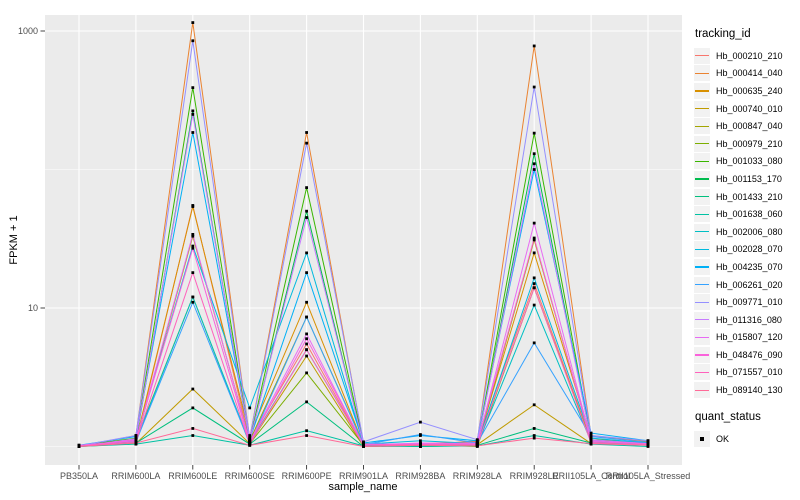 This screenshot has height=500, width=800. I want to click on legend-label: Hb_001638_060, so click(749, 214).